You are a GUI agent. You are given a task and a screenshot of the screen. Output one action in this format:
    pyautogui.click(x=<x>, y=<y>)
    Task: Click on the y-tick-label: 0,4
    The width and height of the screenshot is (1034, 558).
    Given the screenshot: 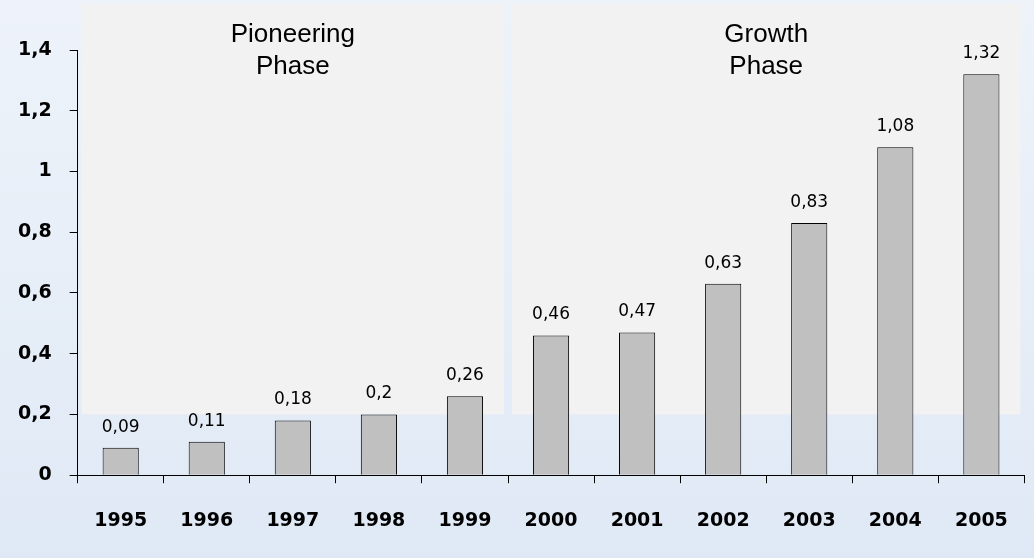 What is the action you would take?
    pyautogui.click(x=34, y=351)
    